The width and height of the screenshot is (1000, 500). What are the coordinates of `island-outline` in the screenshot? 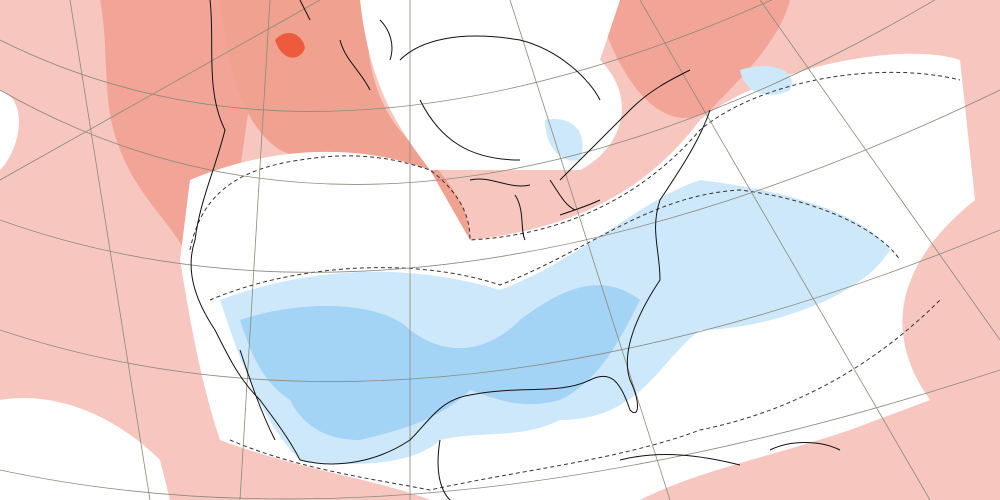 It's located at (730, 454).